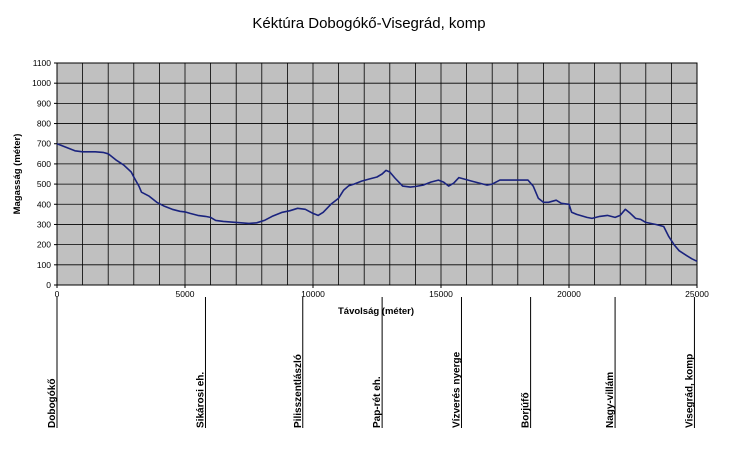 The height and width of the screenshot is (466, 740). I want to click on y-tick-label: 1000, so click(41, 83).